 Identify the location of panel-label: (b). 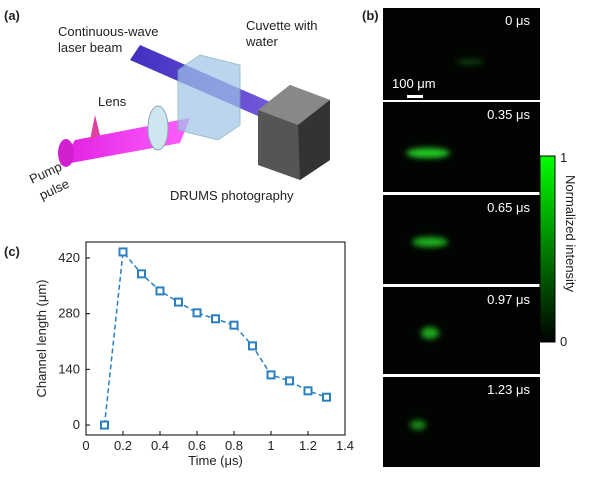
(370, 15).